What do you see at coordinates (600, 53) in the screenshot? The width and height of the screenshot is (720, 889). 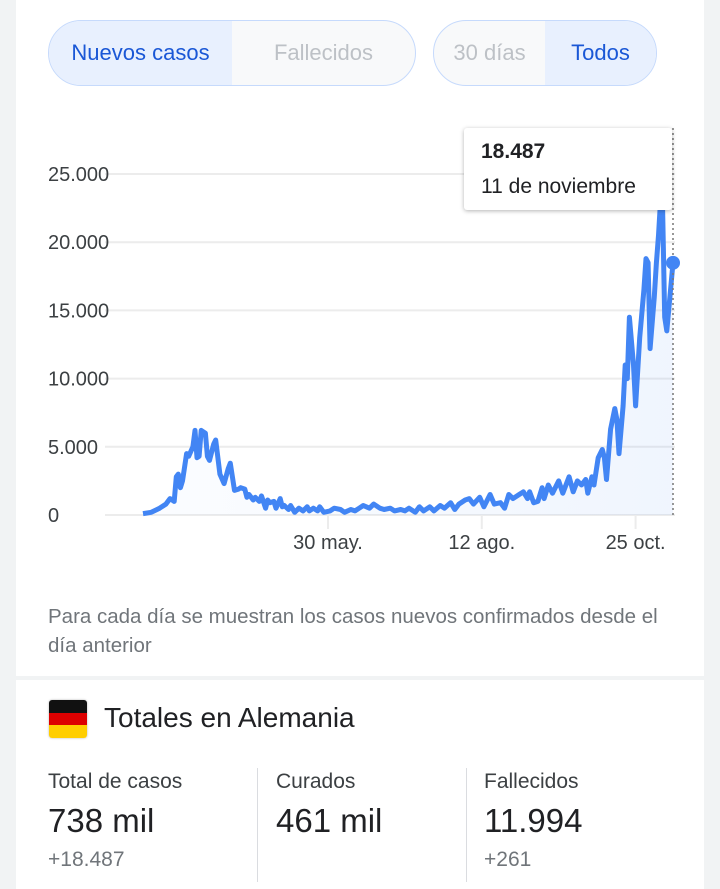 I see `tab-todos: Todos` at bounding box center [600, 53].